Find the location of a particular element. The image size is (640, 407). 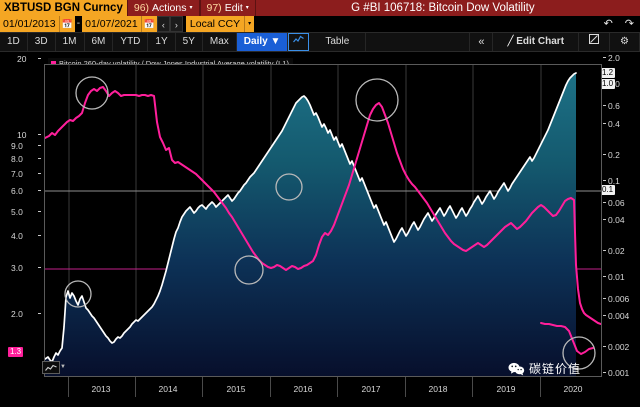

chevron-down-icon: ▼ is located at coordinates (63, 367).